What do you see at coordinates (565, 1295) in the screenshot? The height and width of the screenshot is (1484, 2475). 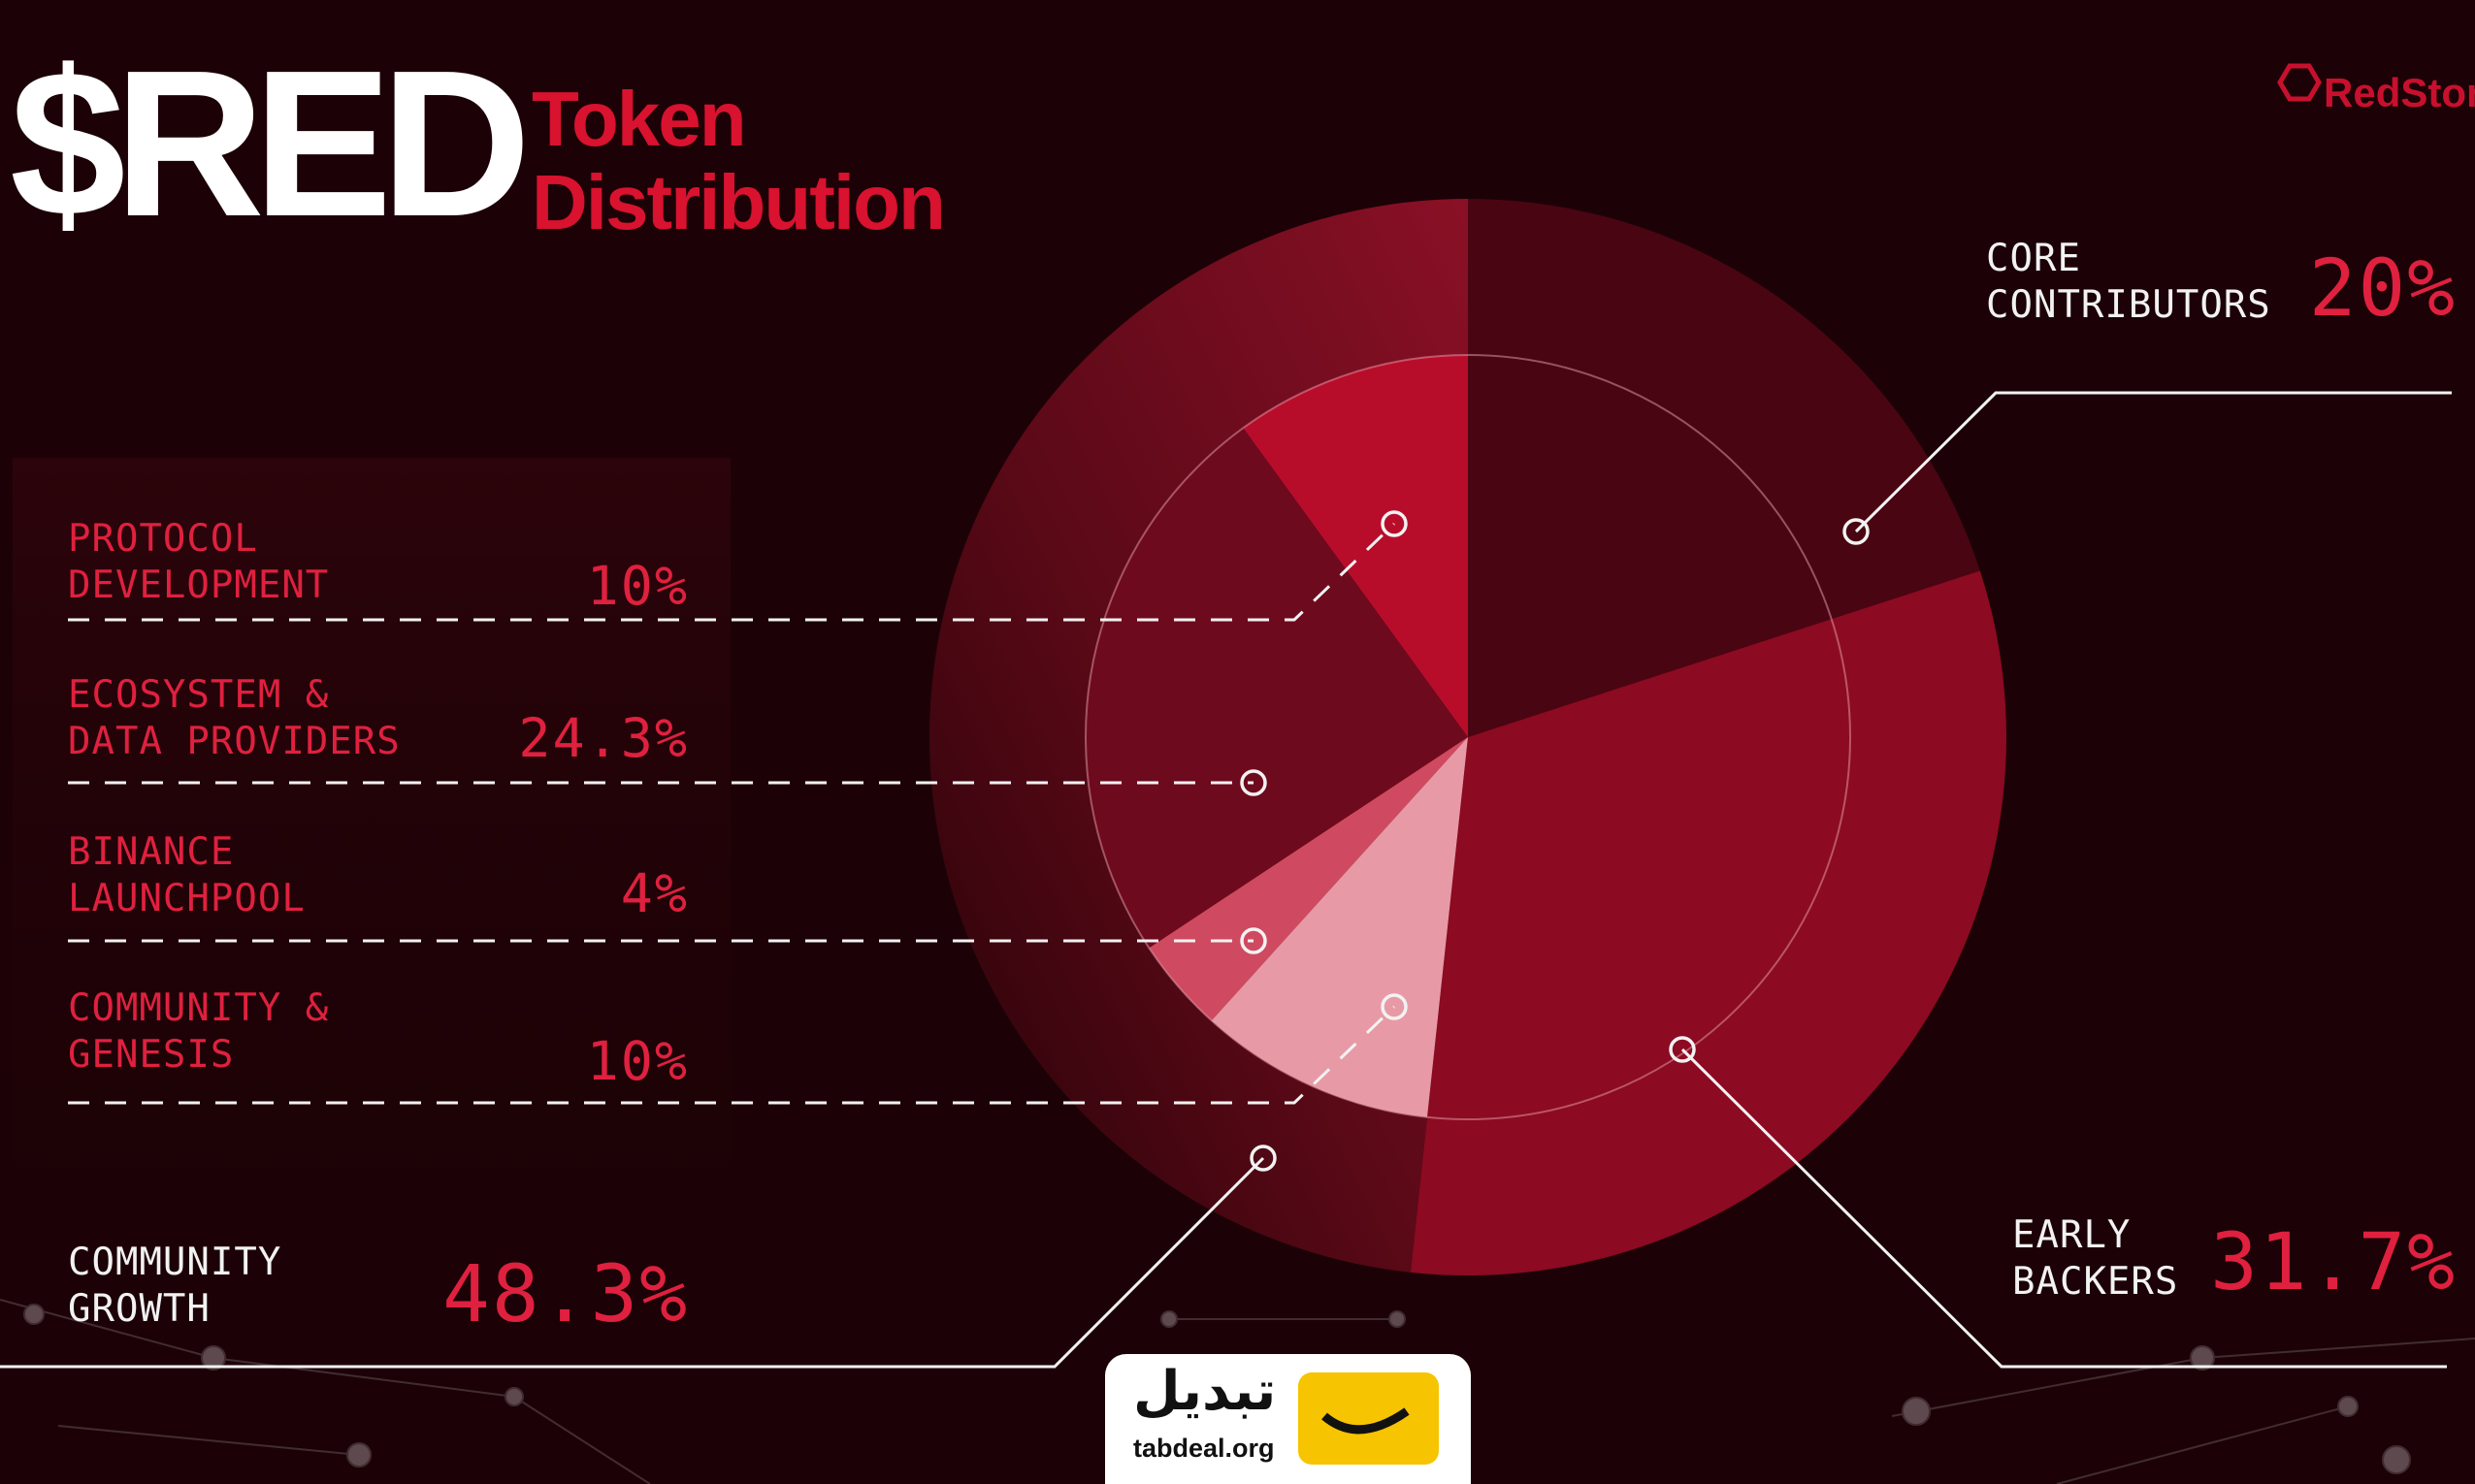 I see `value-label: 48.3%` at bounding box center [565, 1295].